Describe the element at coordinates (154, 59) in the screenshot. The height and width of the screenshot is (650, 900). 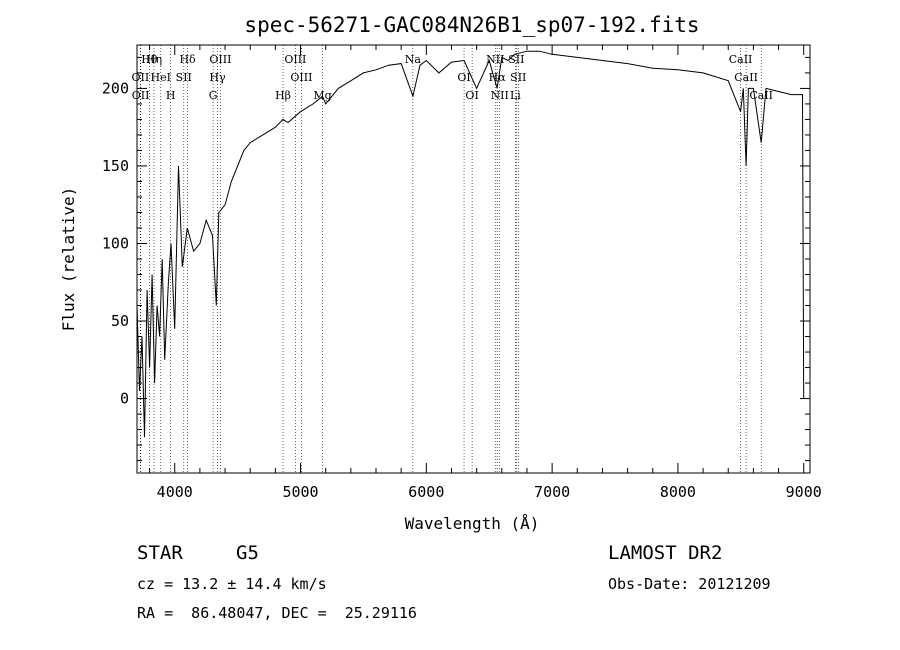
I see `spectral-line-label: Hη` at that location.